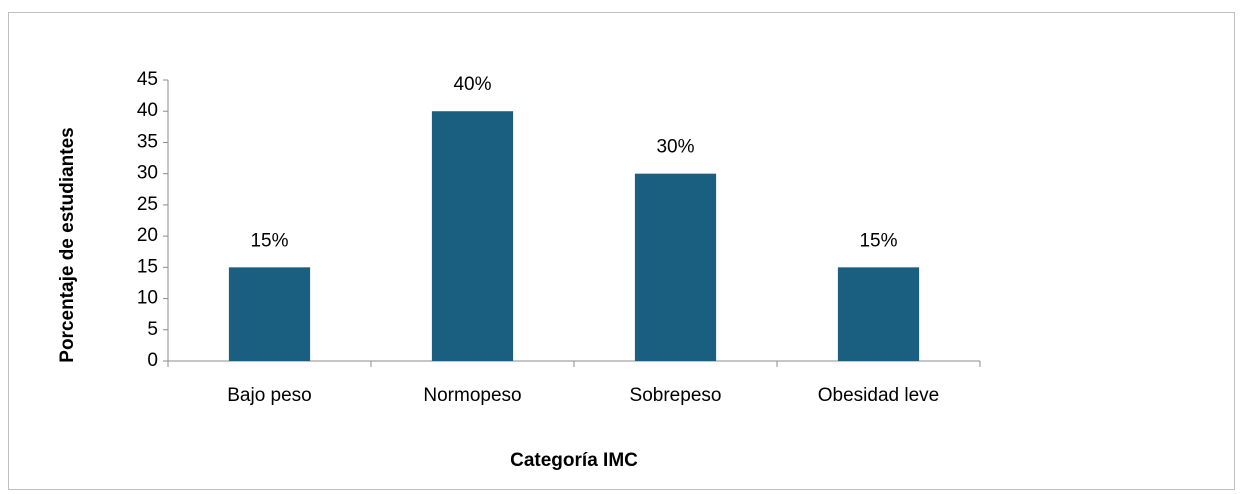 The image size is (1243, 494). I want to click on y-tick-label: 35, so click(147, 141).